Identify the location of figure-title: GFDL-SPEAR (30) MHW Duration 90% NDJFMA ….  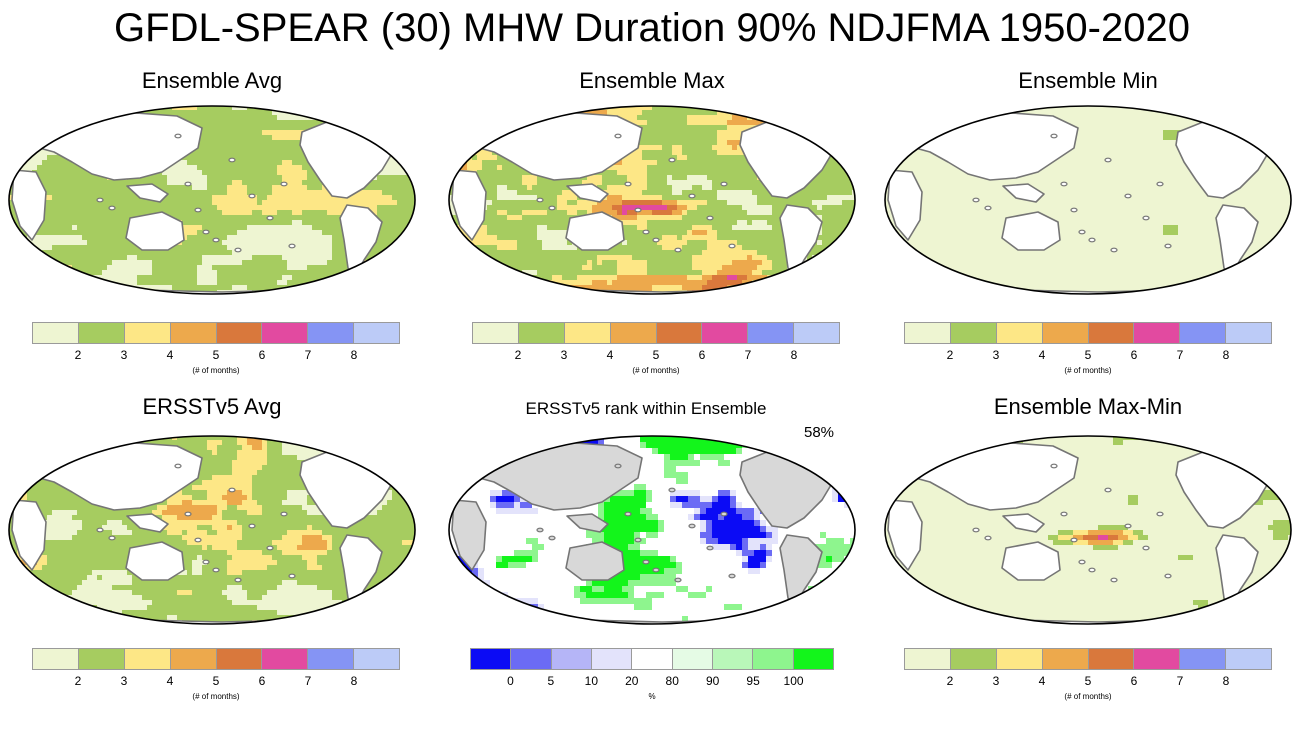
(652, 28).